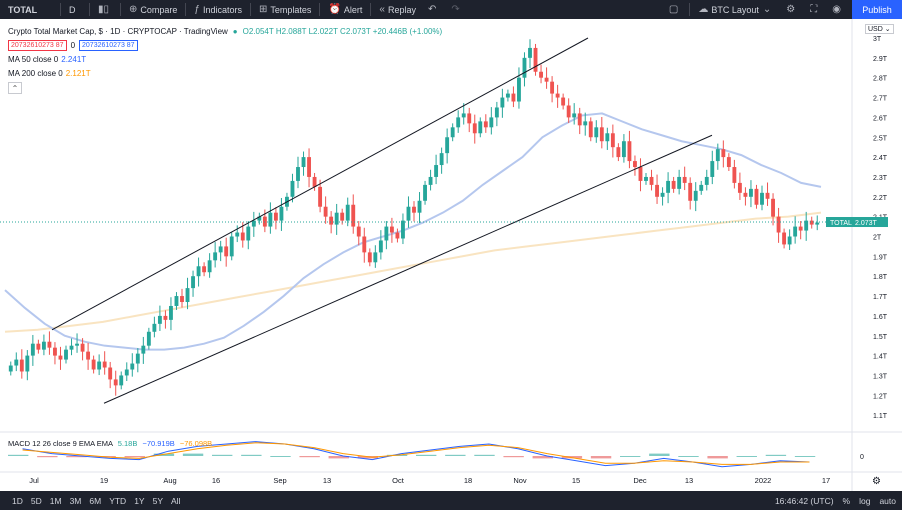 The width and height of the screenshot is (902, 510). I want to click on range-button-3m: 3M, so click(75, 500).